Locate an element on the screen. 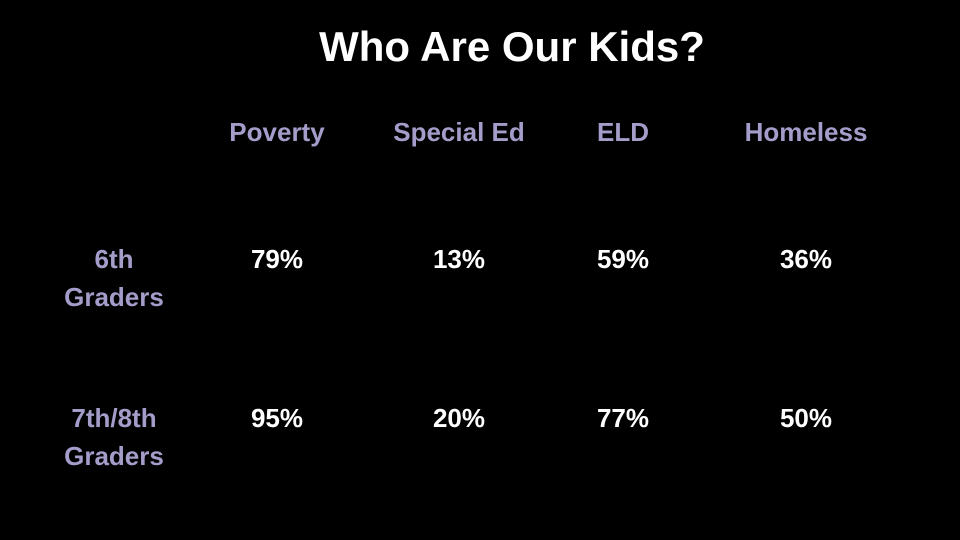 This screenshot has width=960, height=540. table-cell: 77% is located at coordinates (623, 418).